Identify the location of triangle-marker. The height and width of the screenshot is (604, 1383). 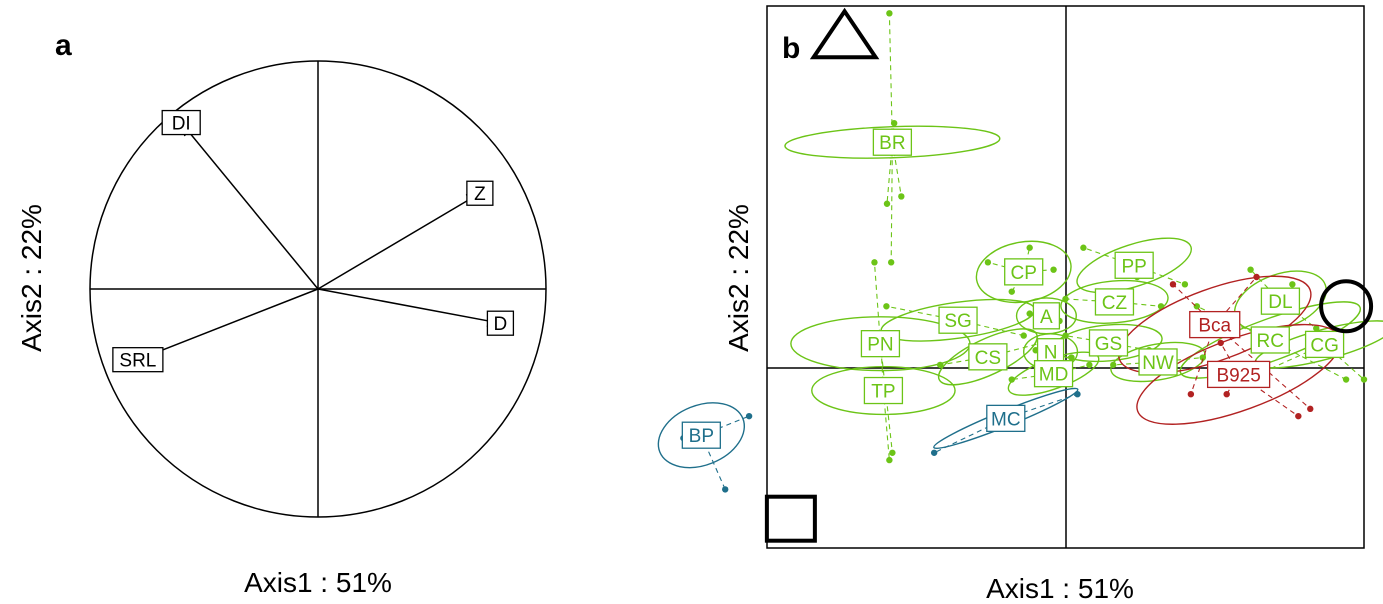
(844, 33).